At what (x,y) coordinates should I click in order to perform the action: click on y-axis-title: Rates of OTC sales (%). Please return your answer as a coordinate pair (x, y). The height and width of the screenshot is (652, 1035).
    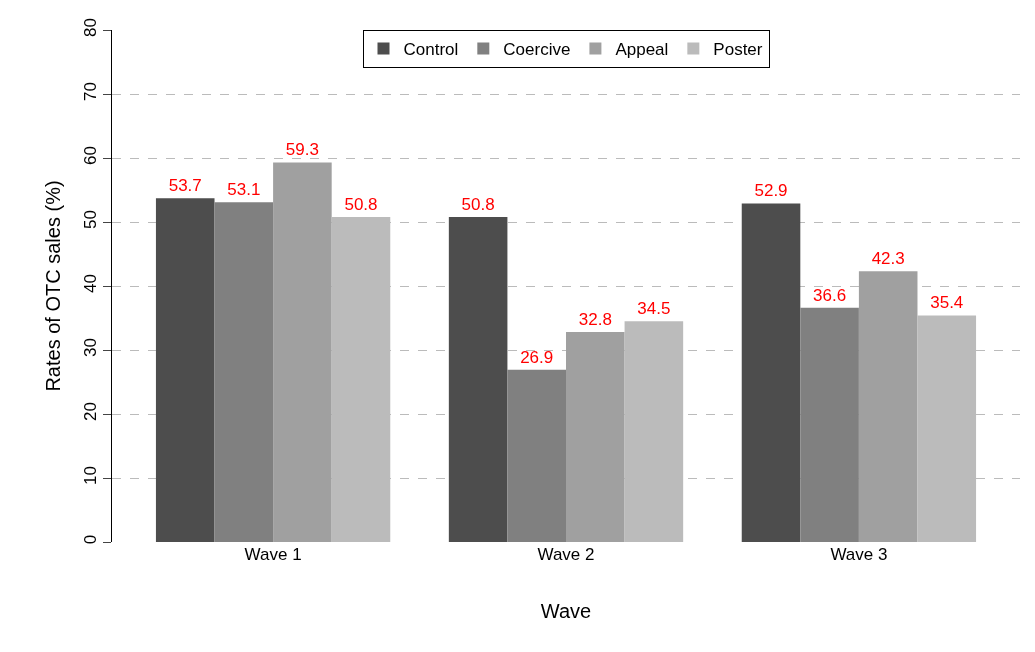
    Looking at the image, I should click on (52, 286).